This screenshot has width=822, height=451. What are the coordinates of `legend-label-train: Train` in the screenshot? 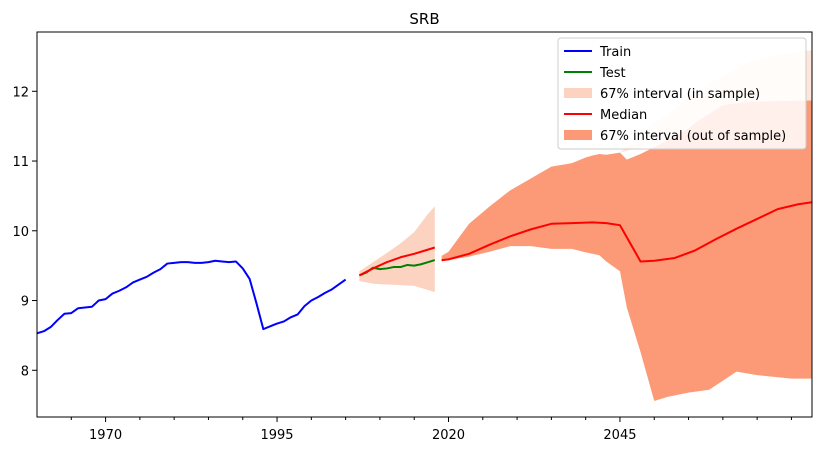 It's located at (615, 52).